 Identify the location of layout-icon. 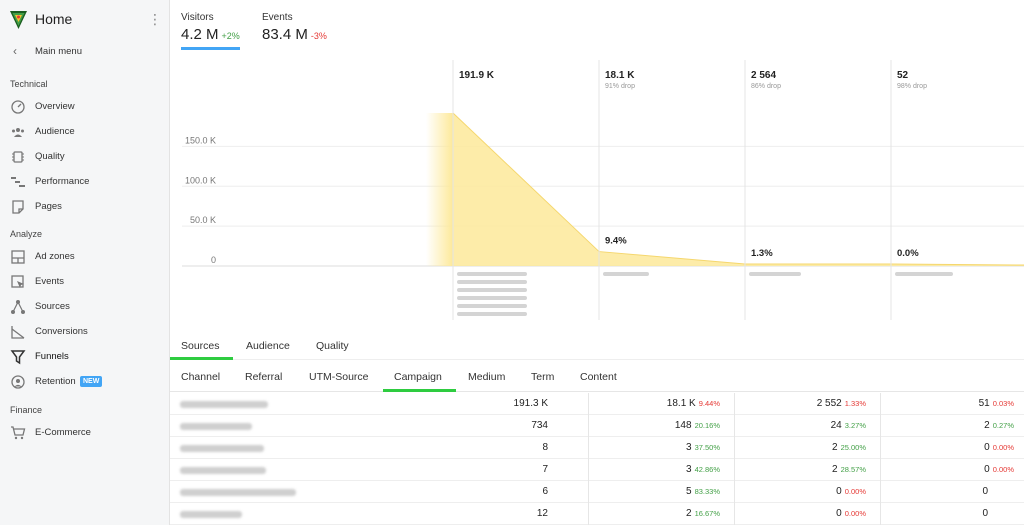
(18, 257).